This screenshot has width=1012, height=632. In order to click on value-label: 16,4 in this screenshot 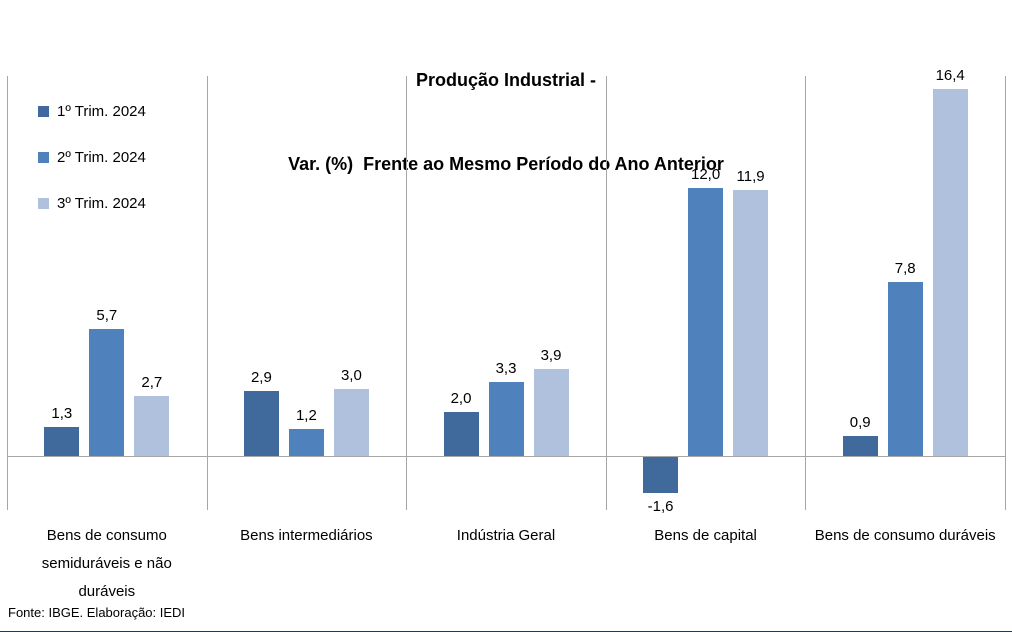, I will do `click(950, 76)`.